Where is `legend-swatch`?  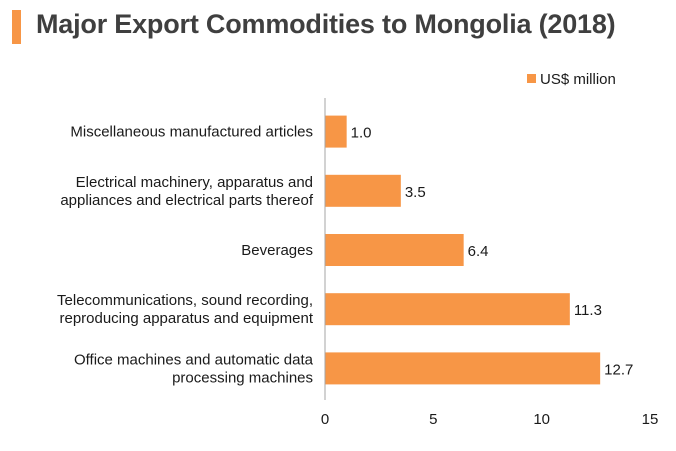 legend-swatch is located at coordinates (531, 78).